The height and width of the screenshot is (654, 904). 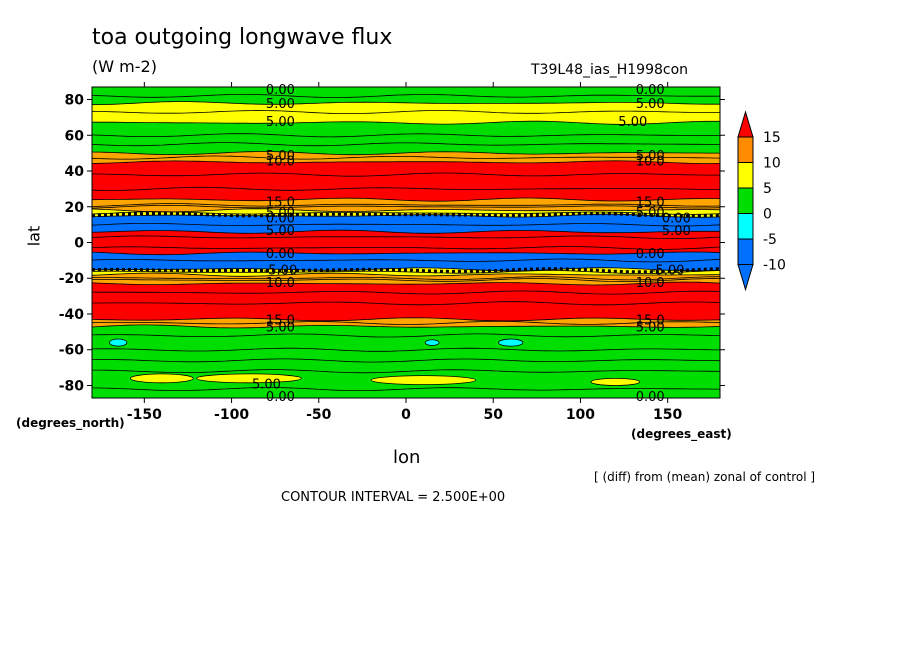 I want to click on y-axis-unit: (degrees_north), so click(x=70, y=423).